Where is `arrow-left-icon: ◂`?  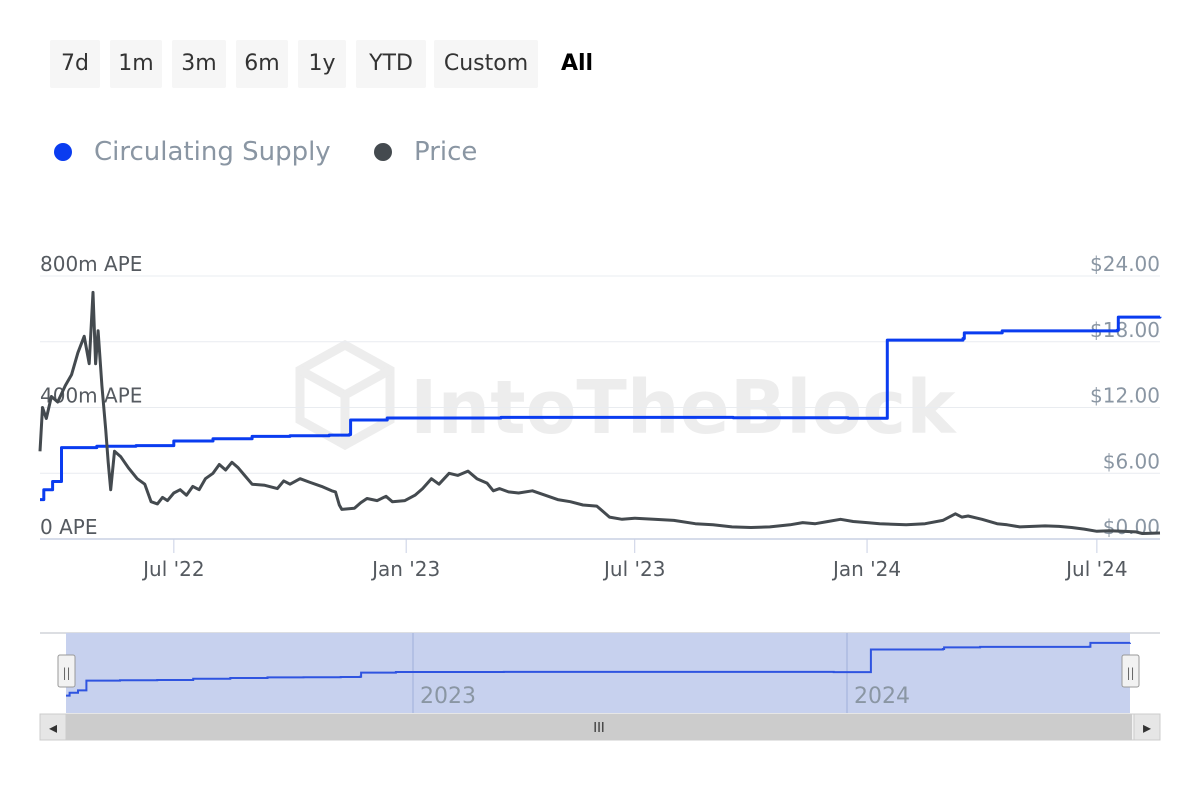 arrow-left-icon: ◂ is located at coordinates (53, 727).